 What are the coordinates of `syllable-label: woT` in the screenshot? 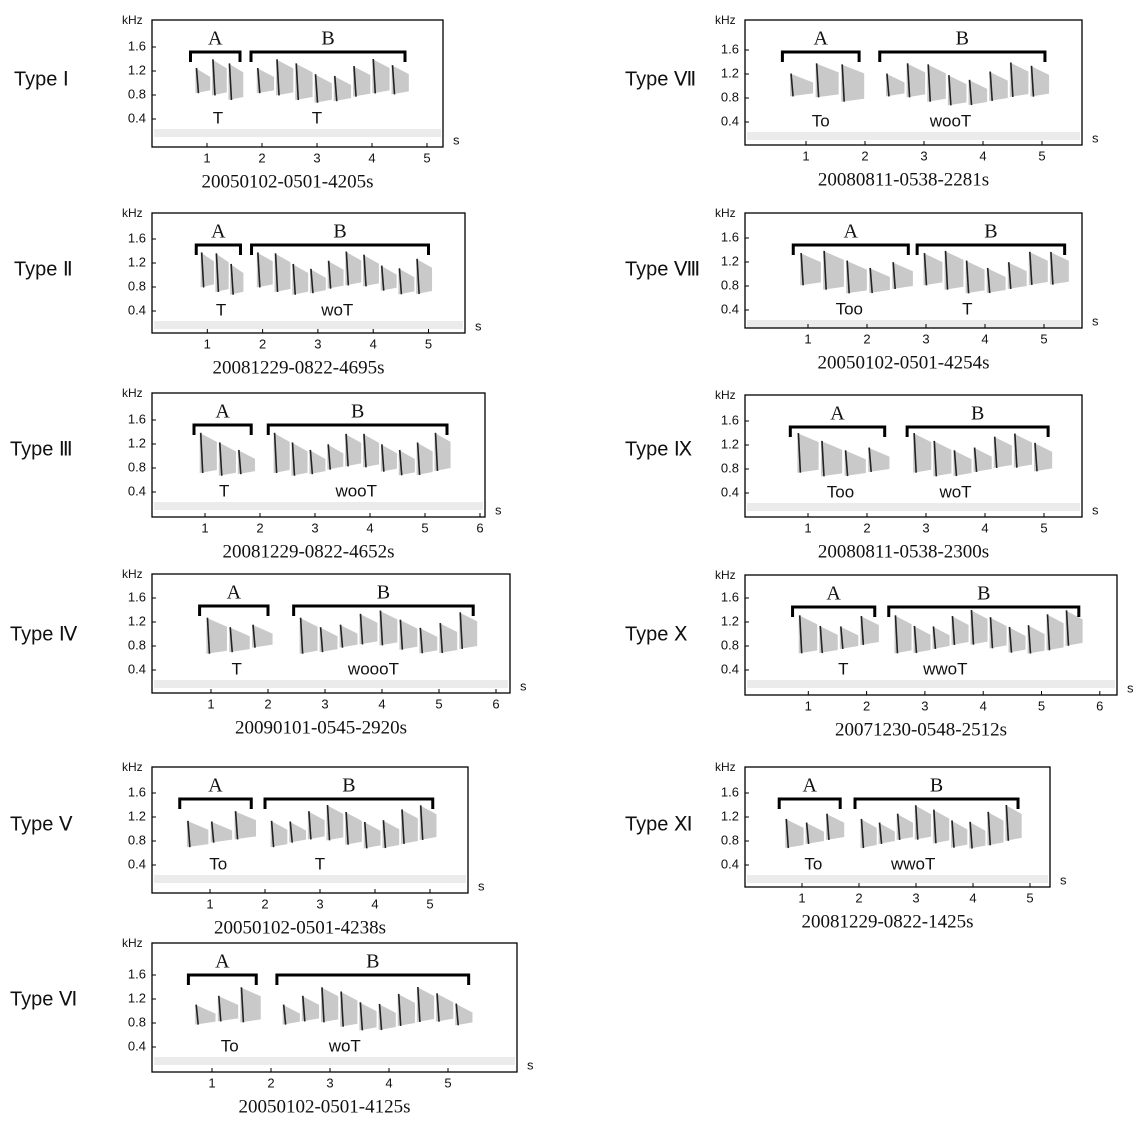 It's located at (954, 491).